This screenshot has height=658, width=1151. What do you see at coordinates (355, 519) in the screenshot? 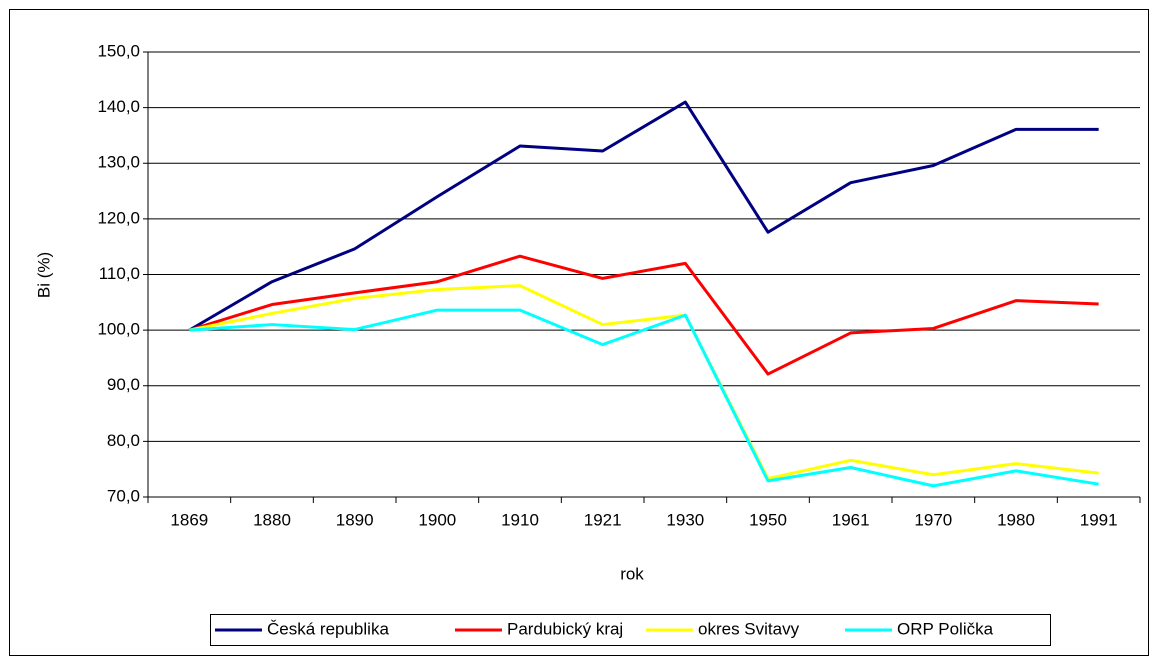
I see `x-tick-label: 1890` at bounding box center [355, 519].